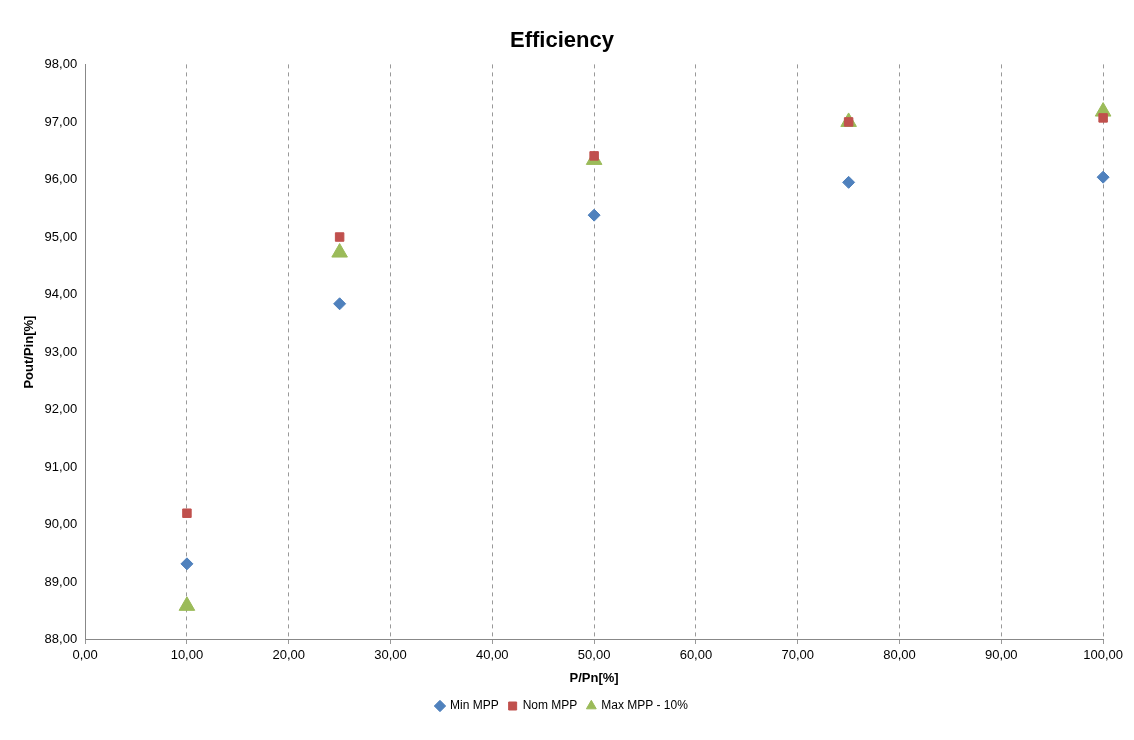 This screenshot has height=740, width=1134. I want to click on y-tick-label: 95,00, so click(61, 236).